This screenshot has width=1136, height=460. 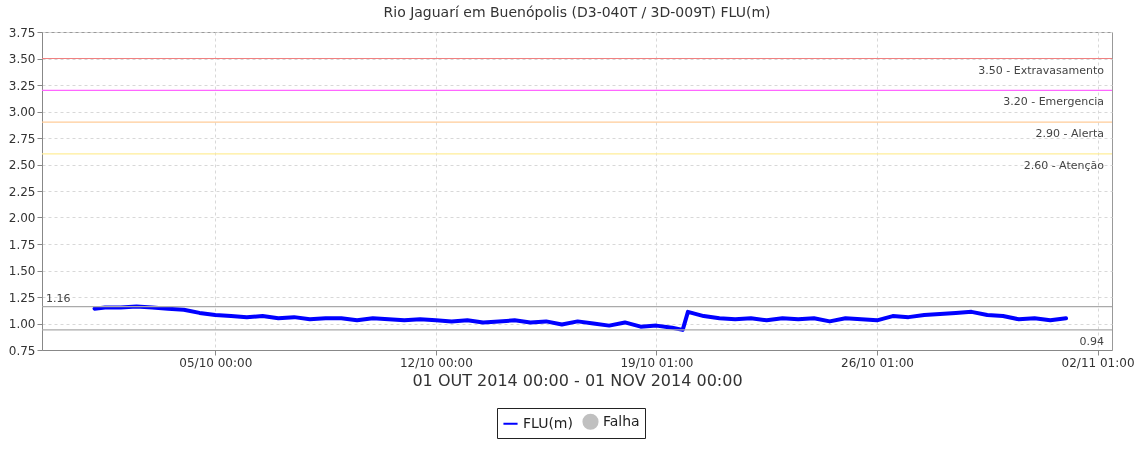 What do you see at coordinates (22, 191) in the screenshot?
I see `y-tick-label: 2.25` at bounding box center [22, 191].